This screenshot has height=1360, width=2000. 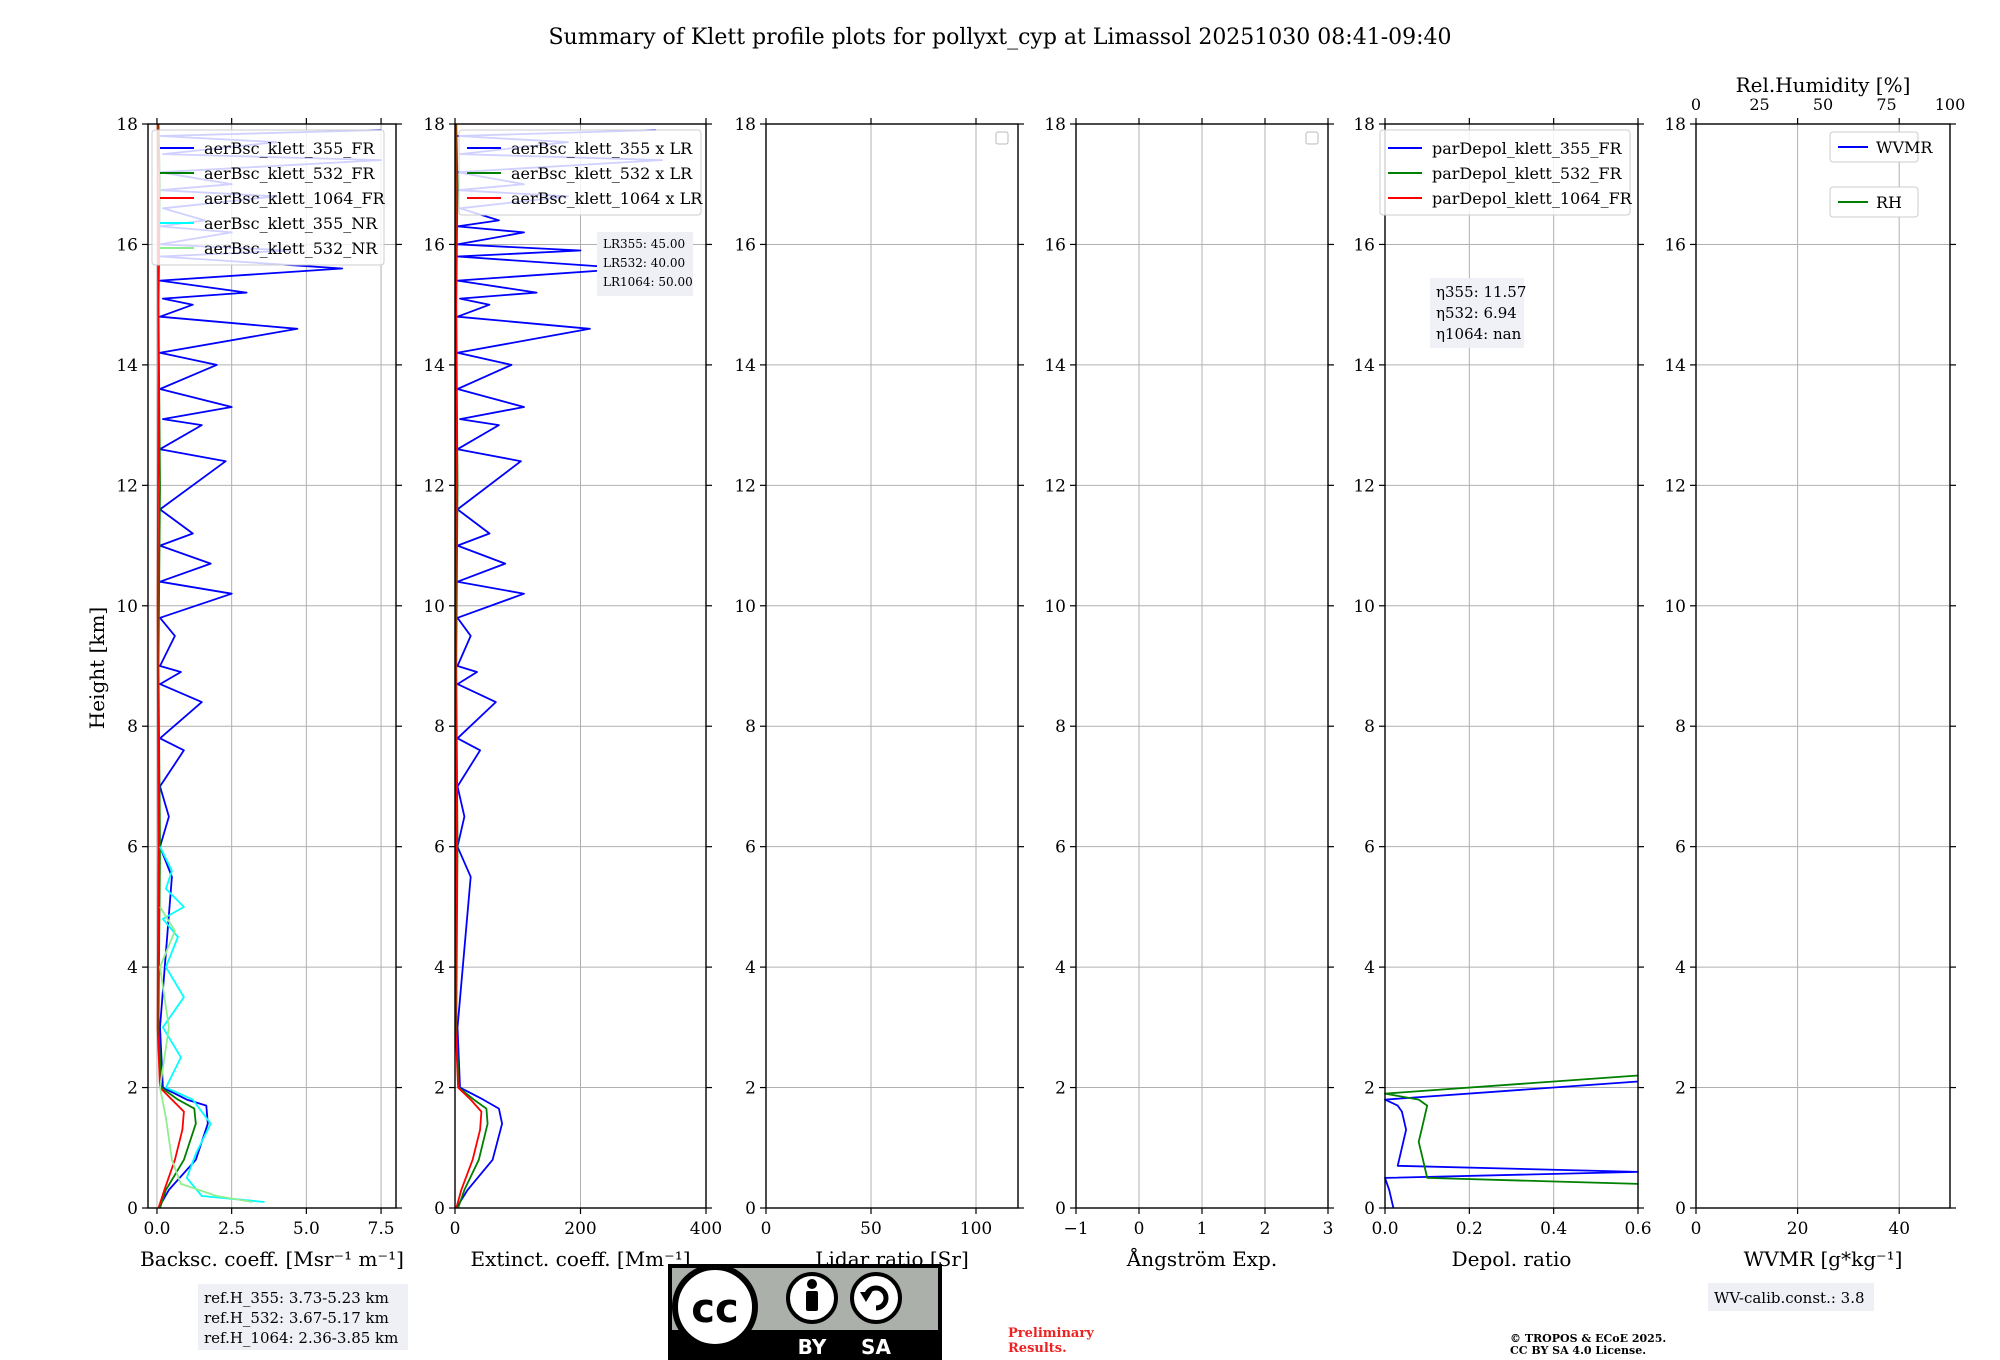 What do you see at coordinates (1886, 104) in the screenshot?
I see `top-x-tick-label-wv: 75` at bounding box center [1886, 104].